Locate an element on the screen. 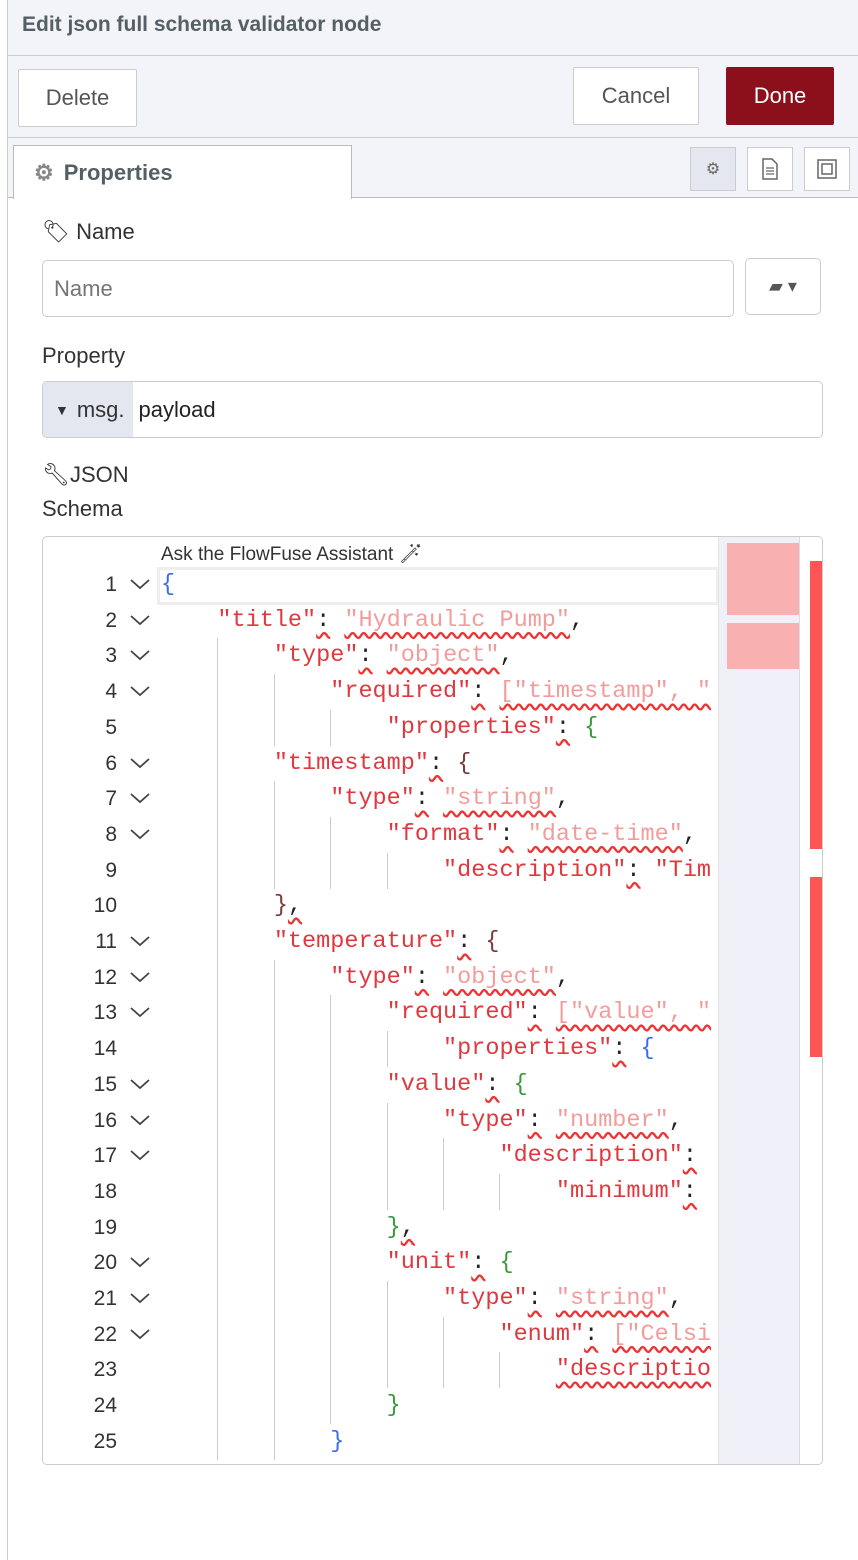  config-lookup-button: ▰ ▾ is located at coordinates (783, 286).